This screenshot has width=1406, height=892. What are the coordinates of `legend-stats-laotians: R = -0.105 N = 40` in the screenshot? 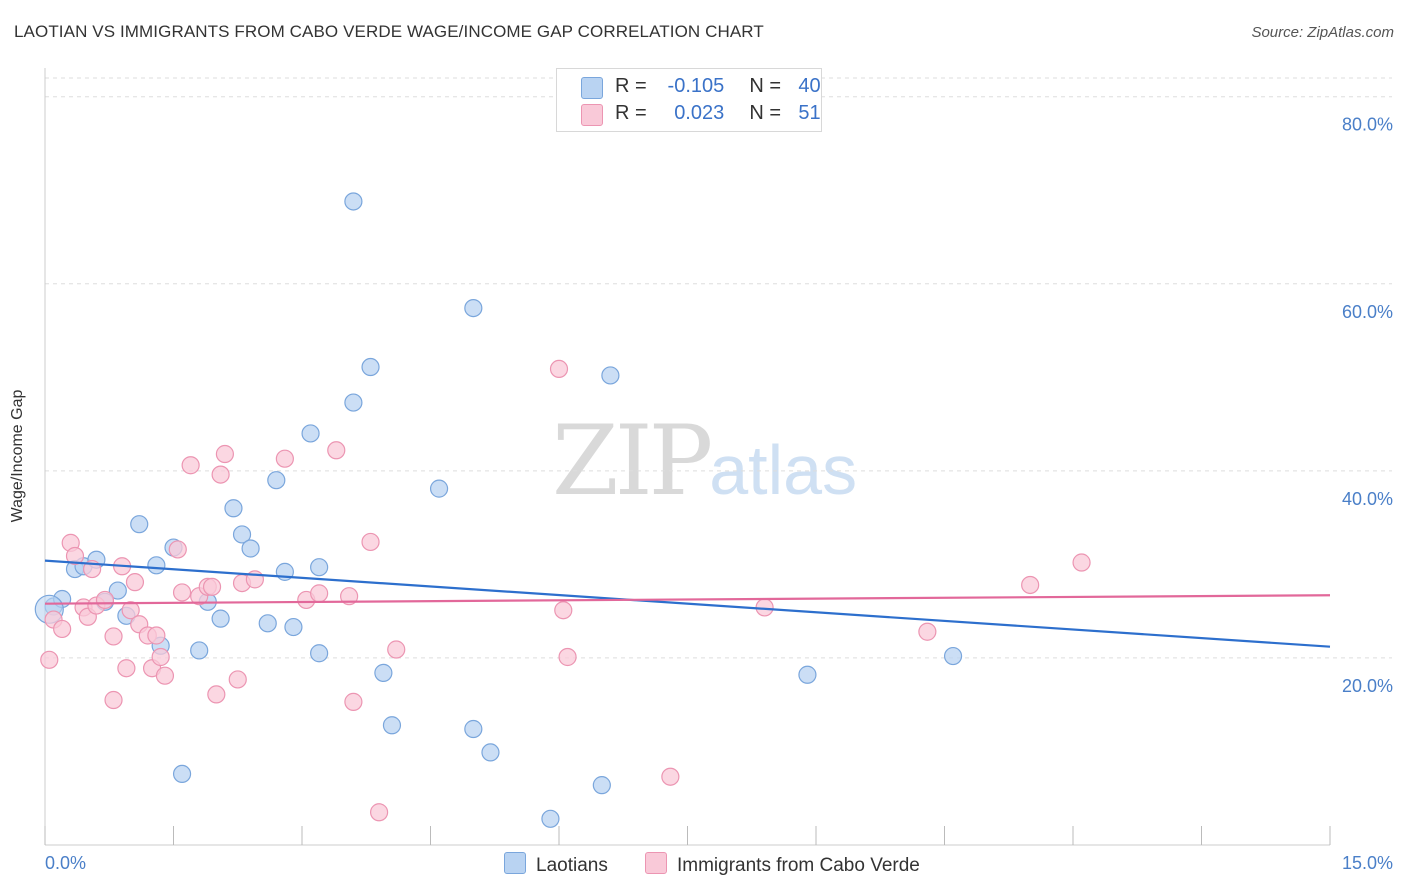 It's located at (718, 86).